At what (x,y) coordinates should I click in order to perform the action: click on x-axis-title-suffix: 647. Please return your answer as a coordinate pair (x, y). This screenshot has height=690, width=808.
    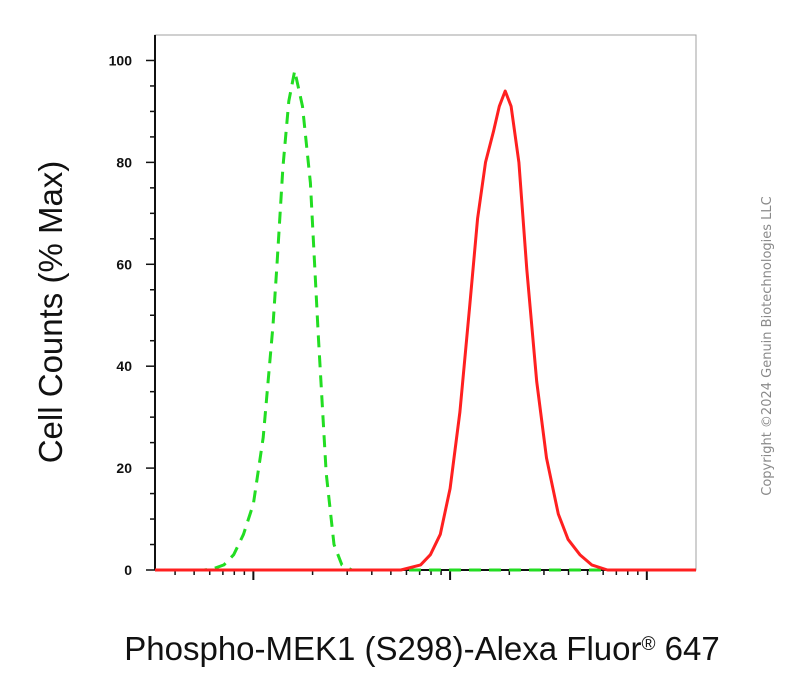
    Looking at the image, I should click on (688, 648).